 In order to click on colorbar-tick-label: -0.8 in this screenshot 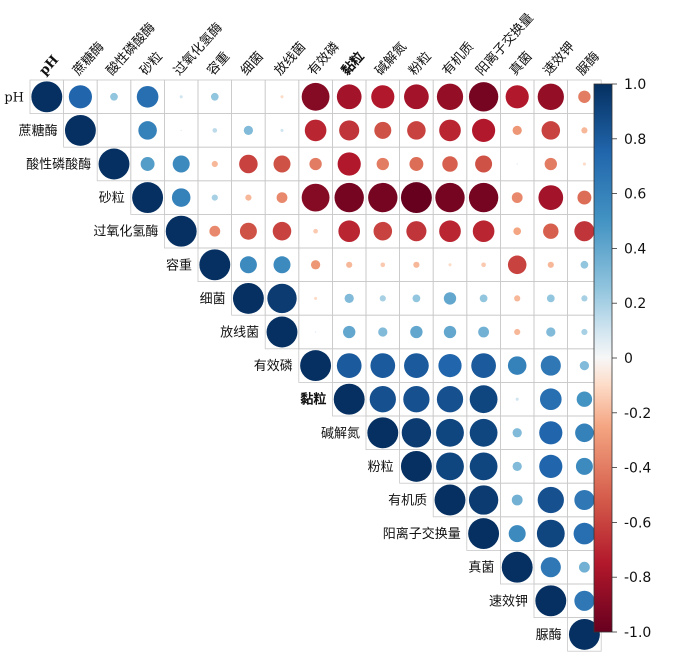, I will do `click(637, 578)`.